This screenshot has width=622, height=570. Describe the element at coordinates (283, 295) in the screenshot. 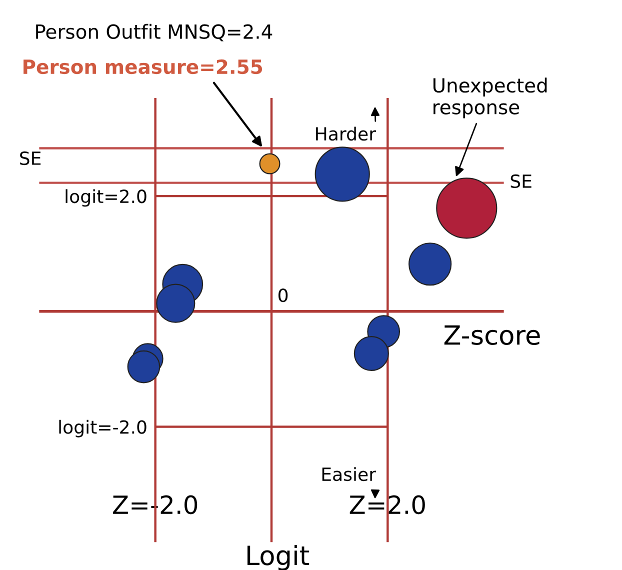

I see `annotation: 0` at that location.